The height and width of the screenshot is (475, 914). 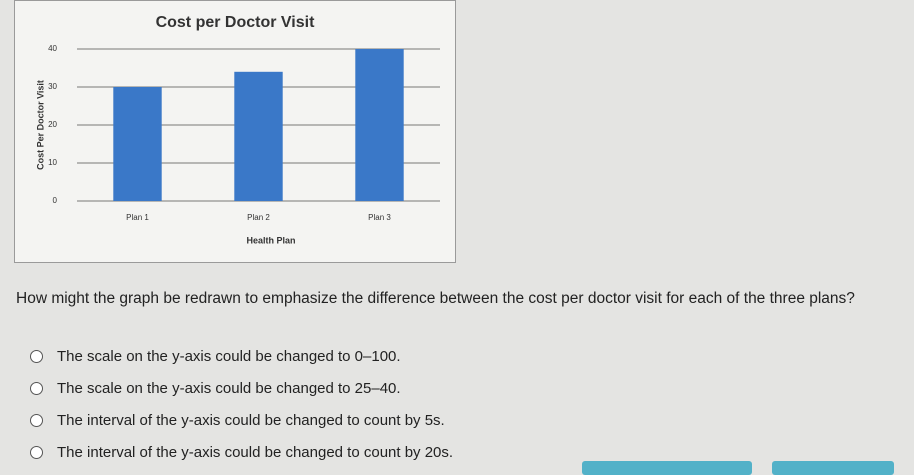 What do you see at coordinates (52, 124) in the screenshot?
I see `y-tick-label: 20` at bounding box center [52, 124].